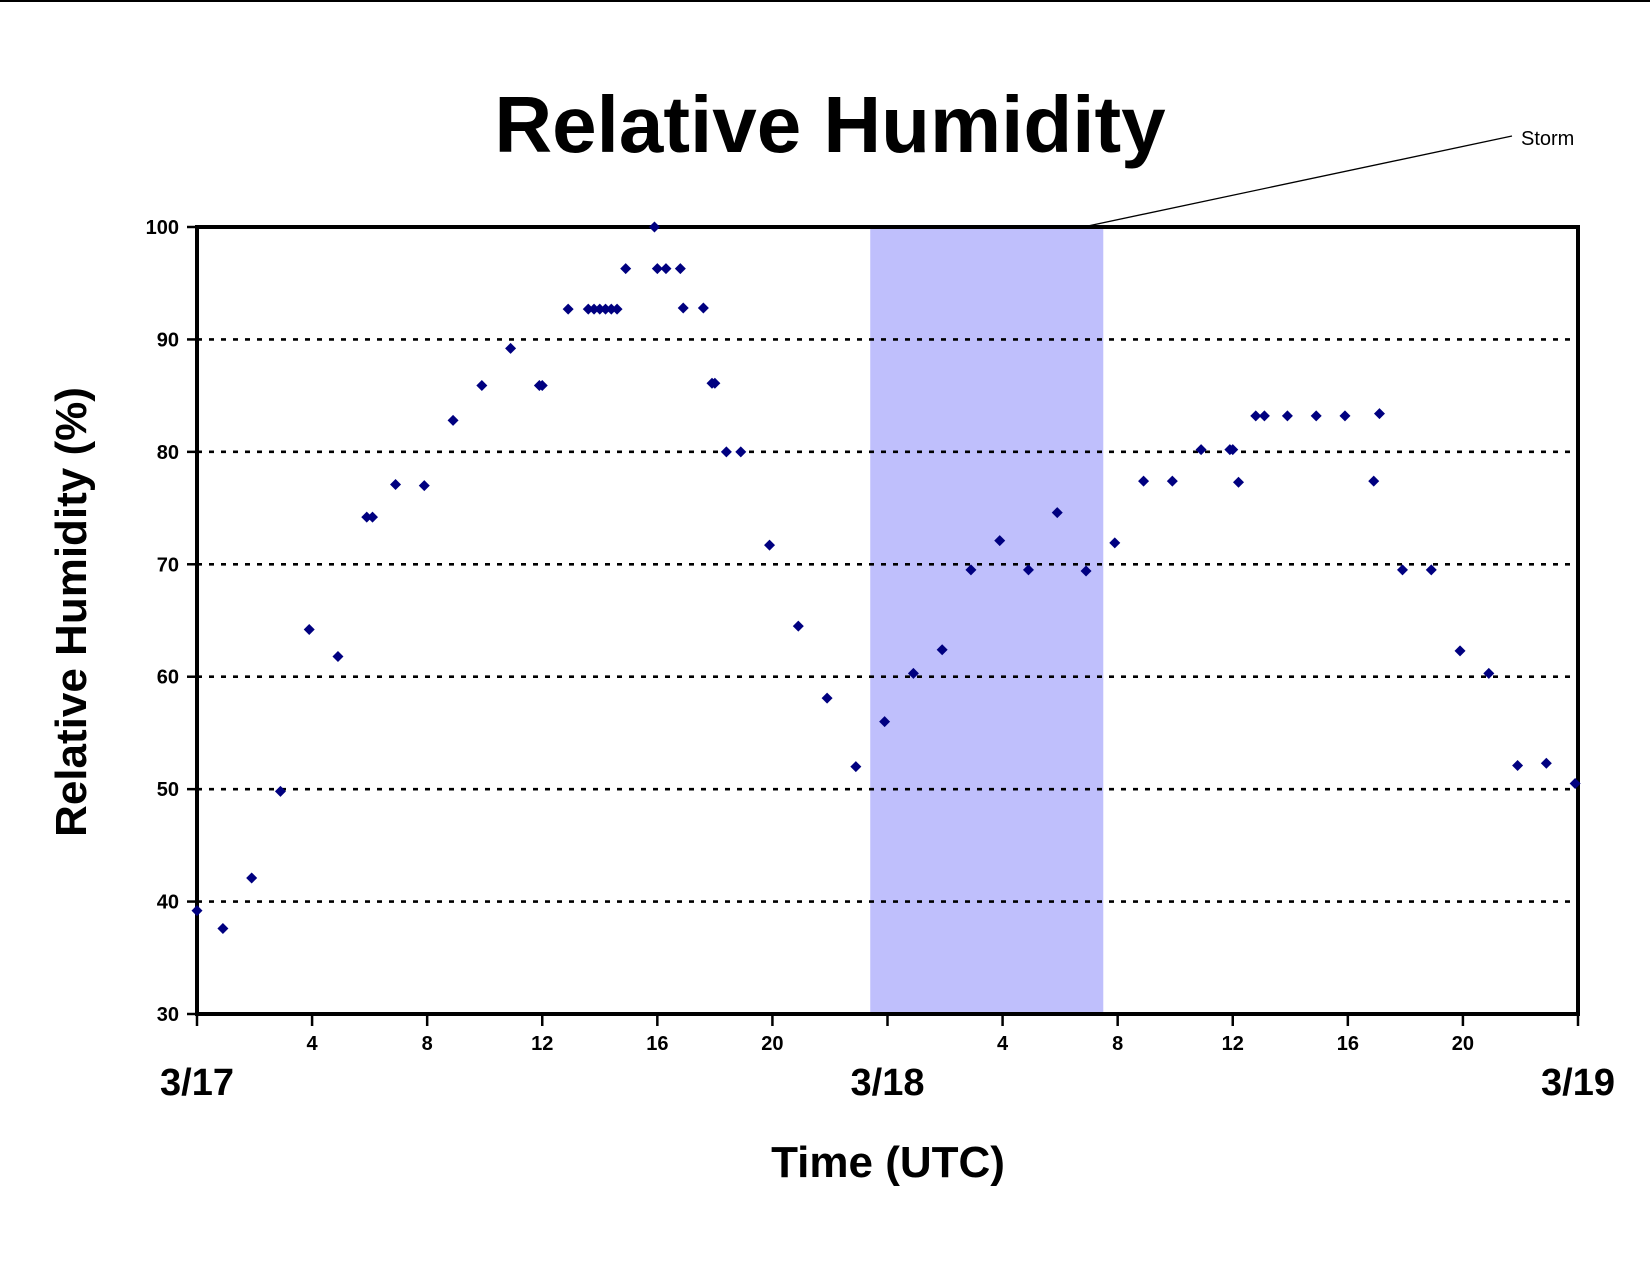 This screenshot has width=1650, height=1275. Describe the element at coordinates (830, 124) in the screenshot. I see `chart-title: Relative Humidity` at that location.